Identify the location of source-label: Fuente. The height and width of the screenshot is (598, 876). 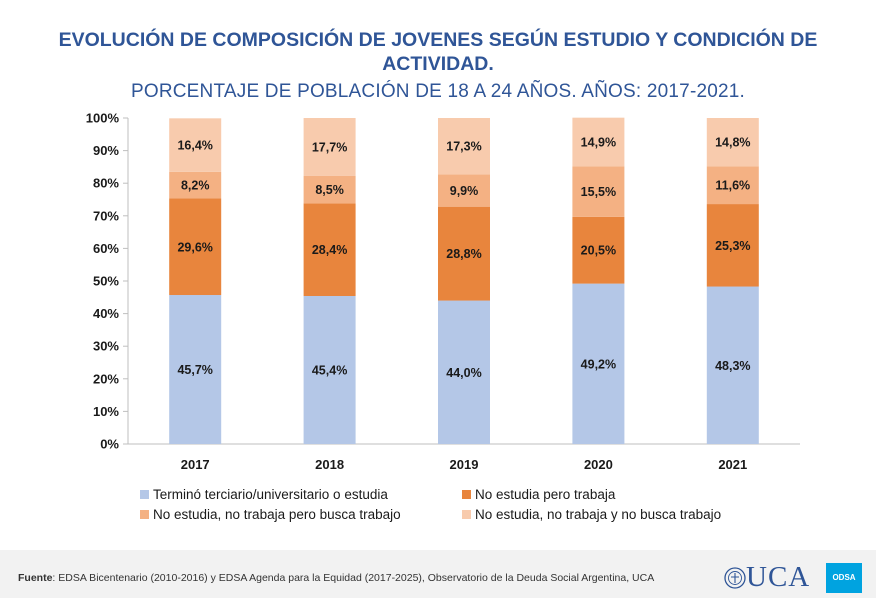
(35, 578).